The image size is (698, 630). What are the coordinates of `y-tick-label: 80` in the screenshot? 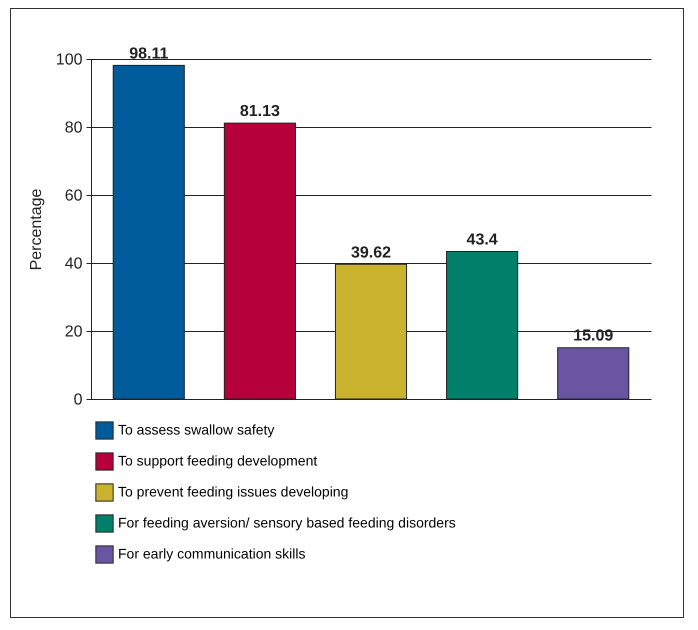 It's located at (73, 128).